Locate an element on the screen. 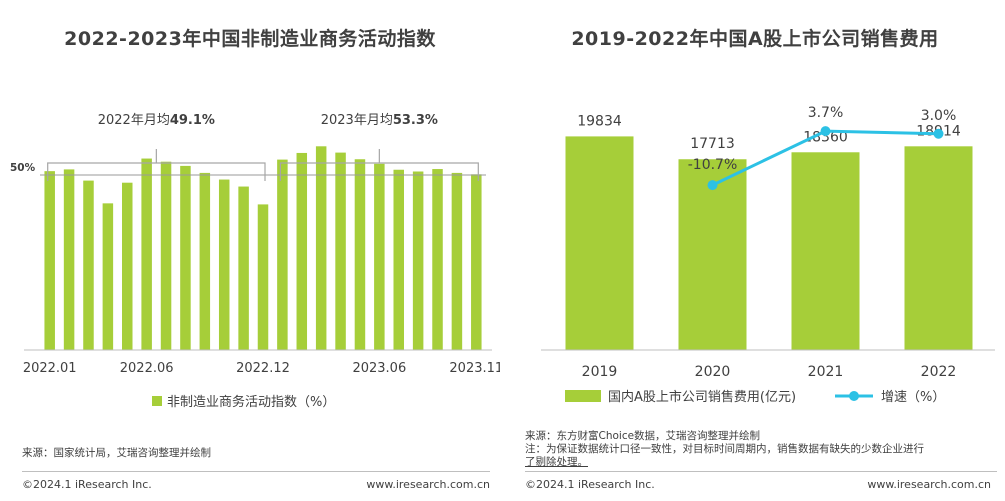  x-tick-label-2023.06: 2023.06 is located at coordinates (379, 368).